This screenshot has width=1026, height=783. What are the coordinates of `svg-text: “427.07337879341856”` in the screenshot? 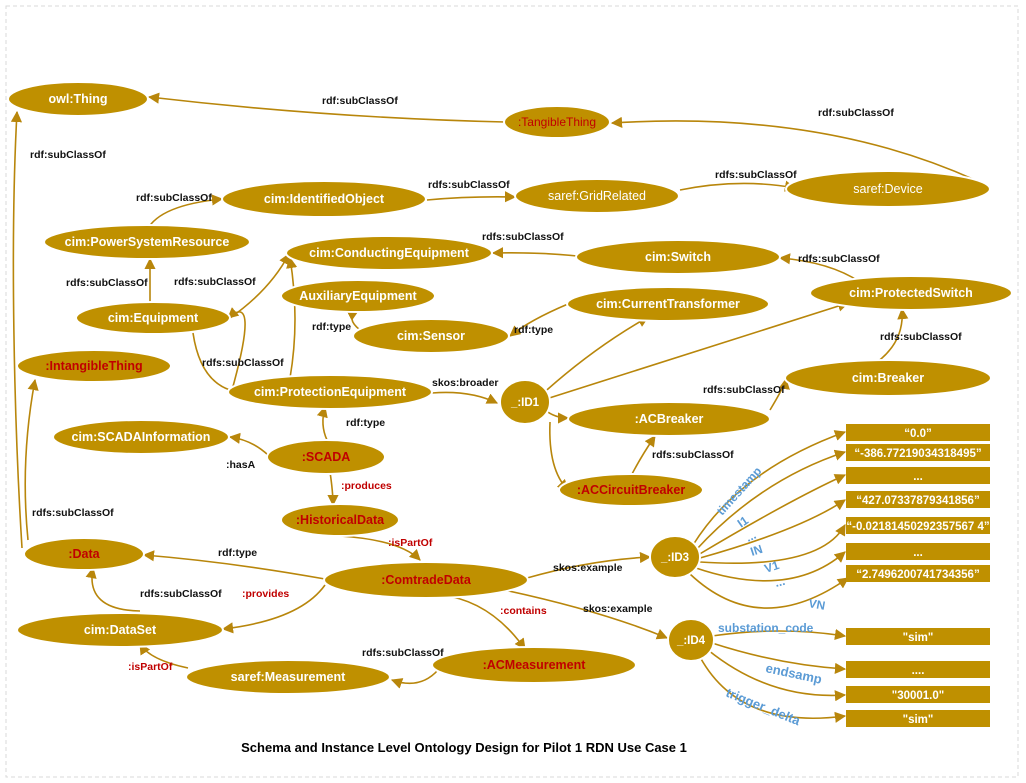 It's located at (917, 501).